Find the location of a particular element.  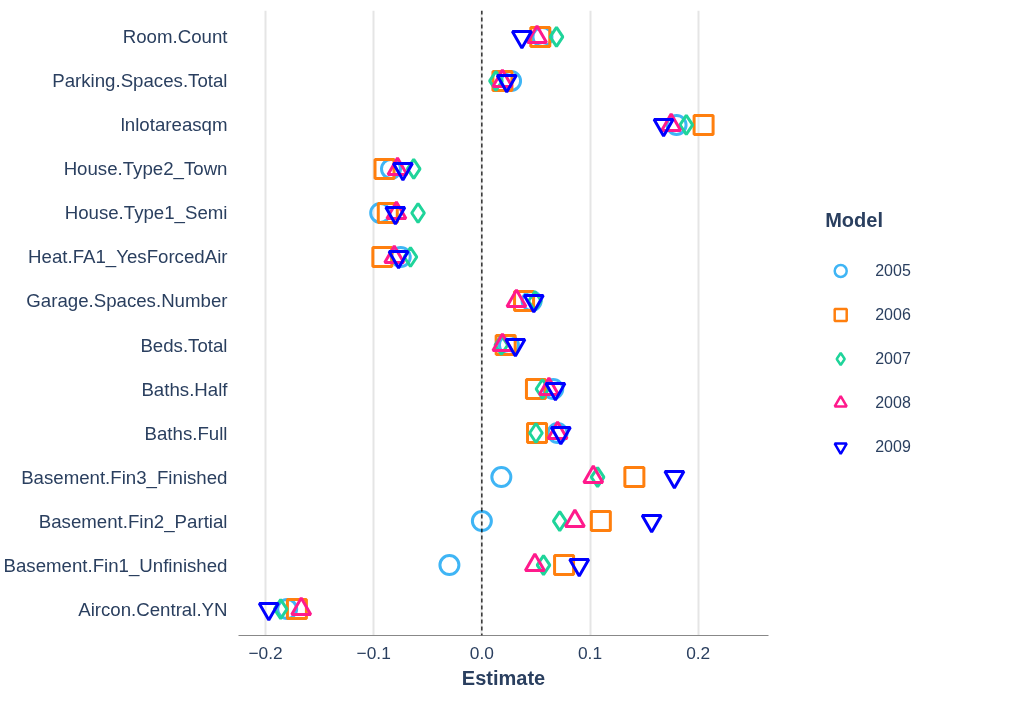

legend-label: 2005 is located at coordinates (893, 270).